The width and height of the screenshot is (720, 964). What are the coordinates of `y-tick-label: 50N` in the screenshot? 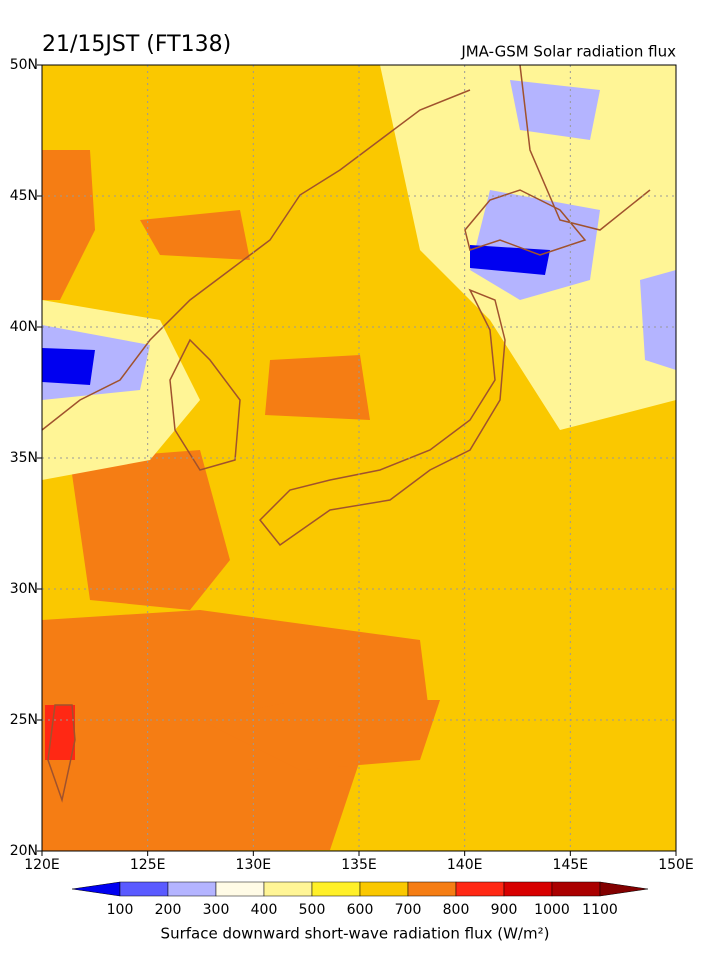 It's located at (24, 65).